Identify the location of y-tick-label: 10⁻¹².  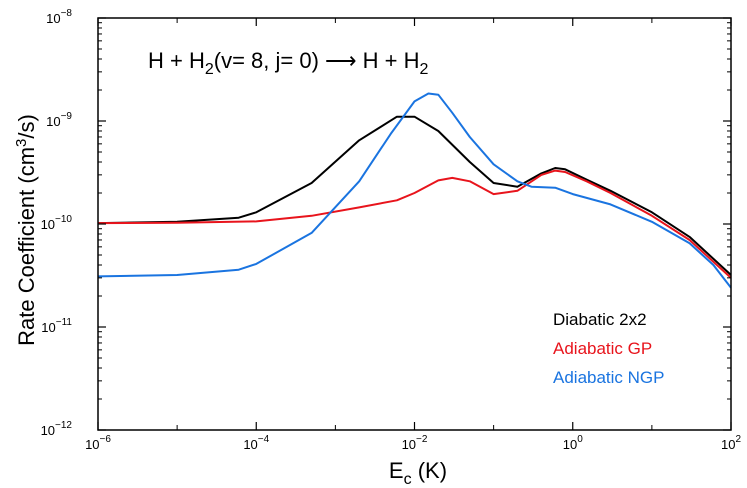
(57, 429).